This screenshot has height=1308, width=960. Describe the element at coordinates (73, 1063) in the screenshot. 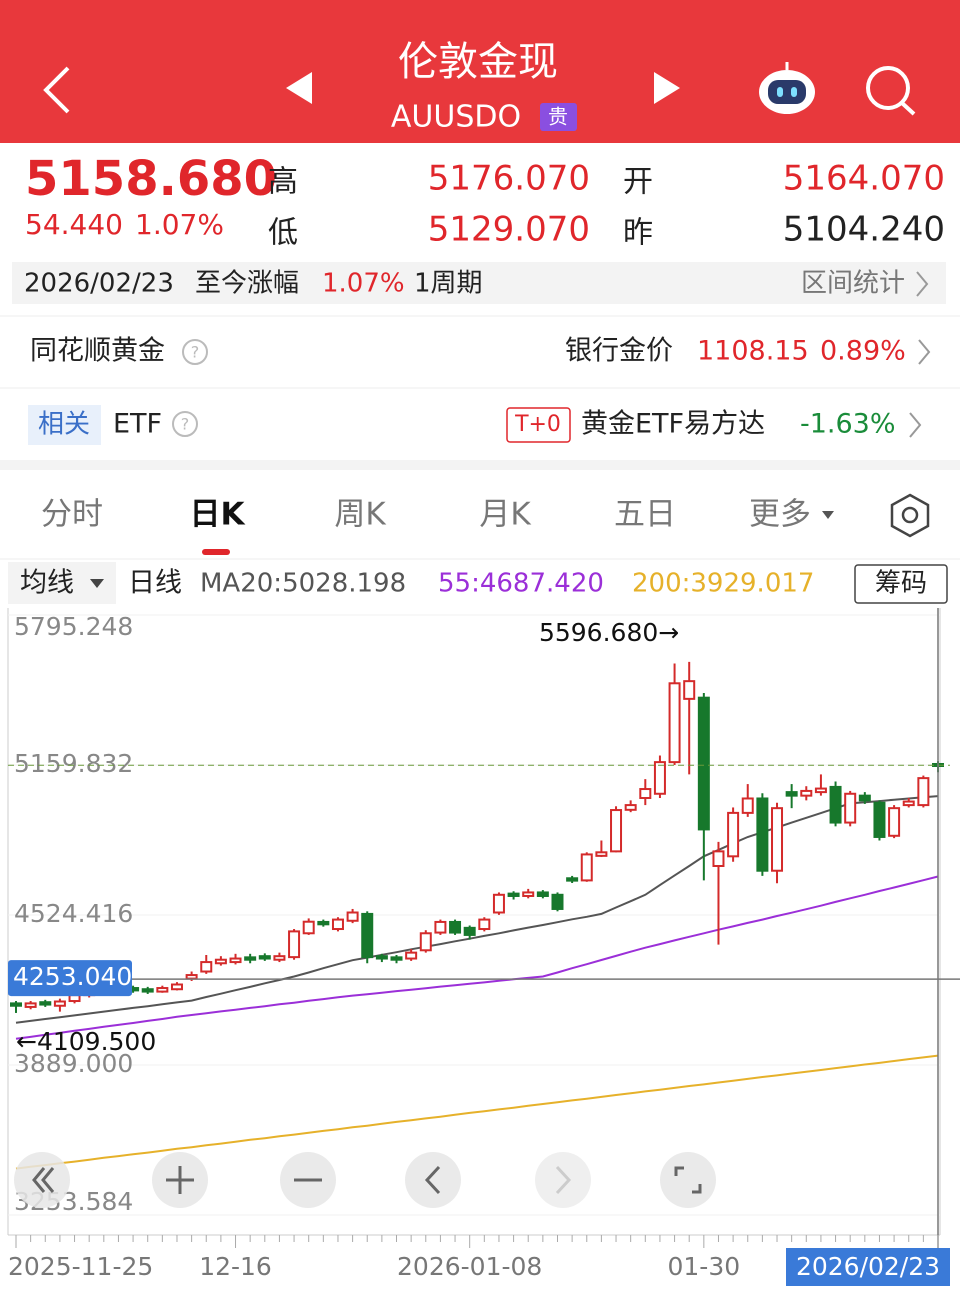

I see `y-tick-label: 3889.000` at that location.